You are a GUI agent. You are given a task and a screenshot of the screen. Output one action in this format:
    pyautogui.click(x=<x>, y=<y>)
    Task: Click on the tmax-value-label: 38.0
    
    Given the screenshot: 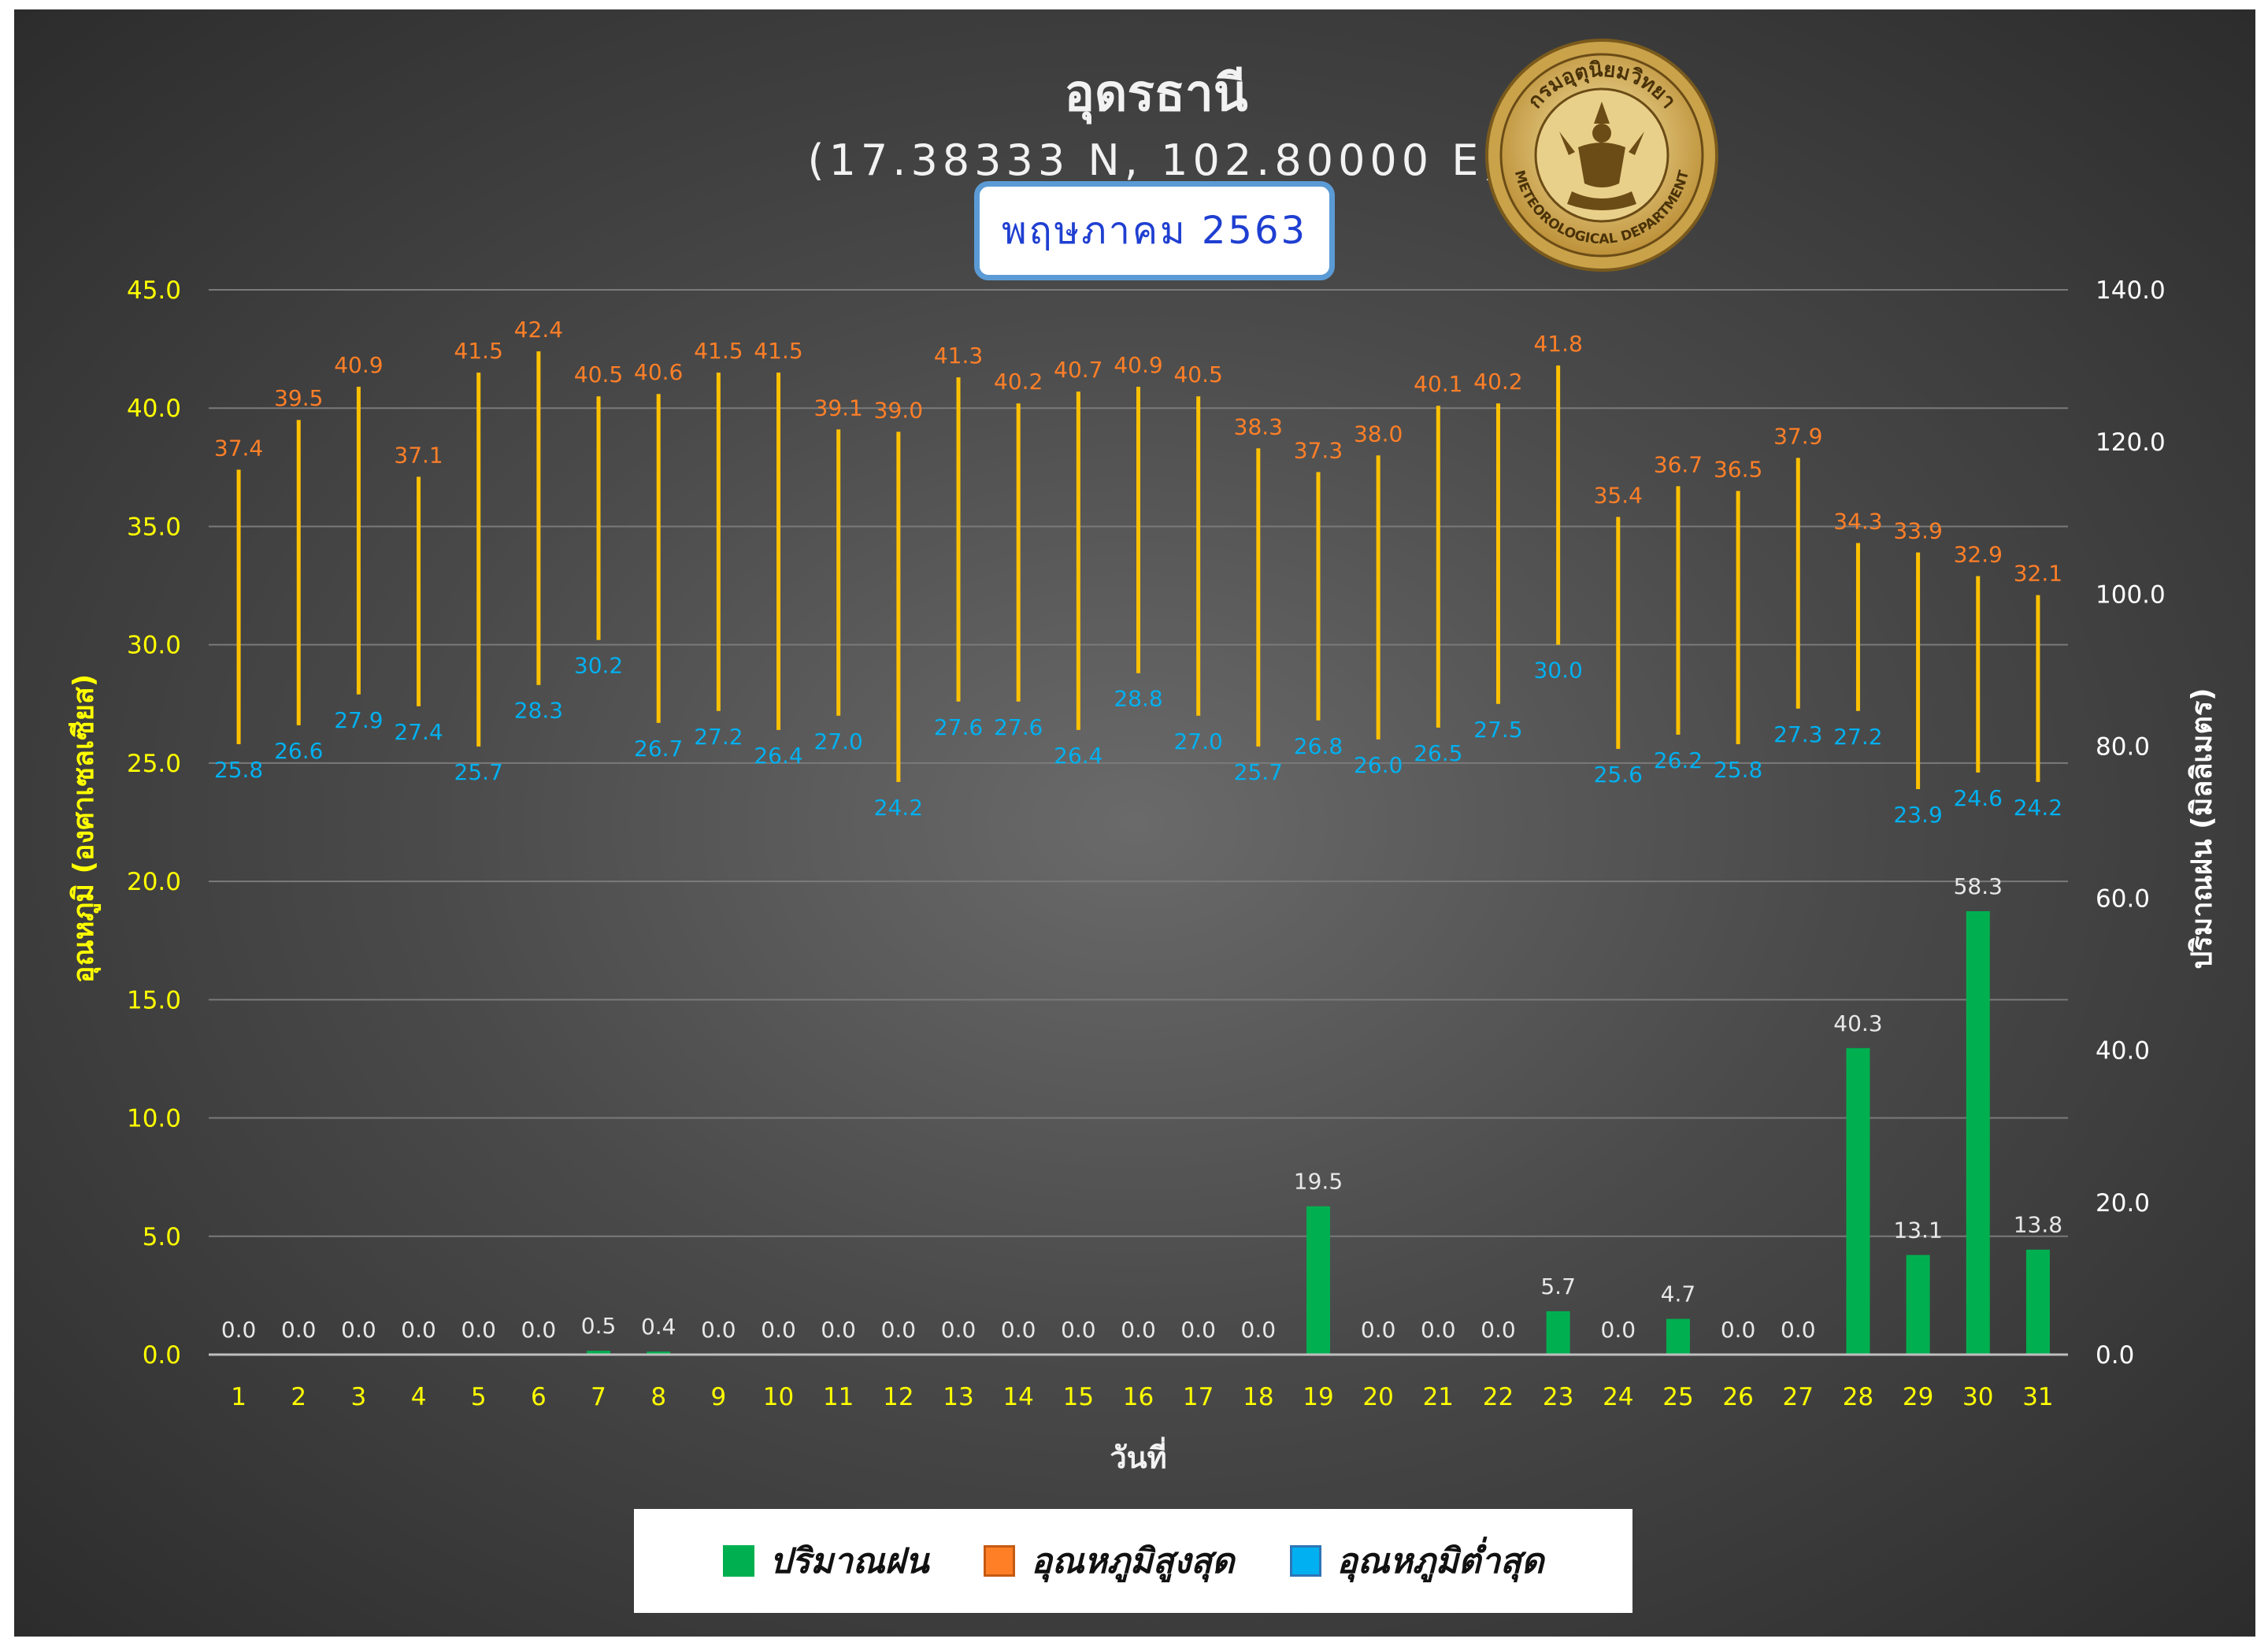 What is the action you would take?
    pyautogui.click(x=1378, y=434)
    